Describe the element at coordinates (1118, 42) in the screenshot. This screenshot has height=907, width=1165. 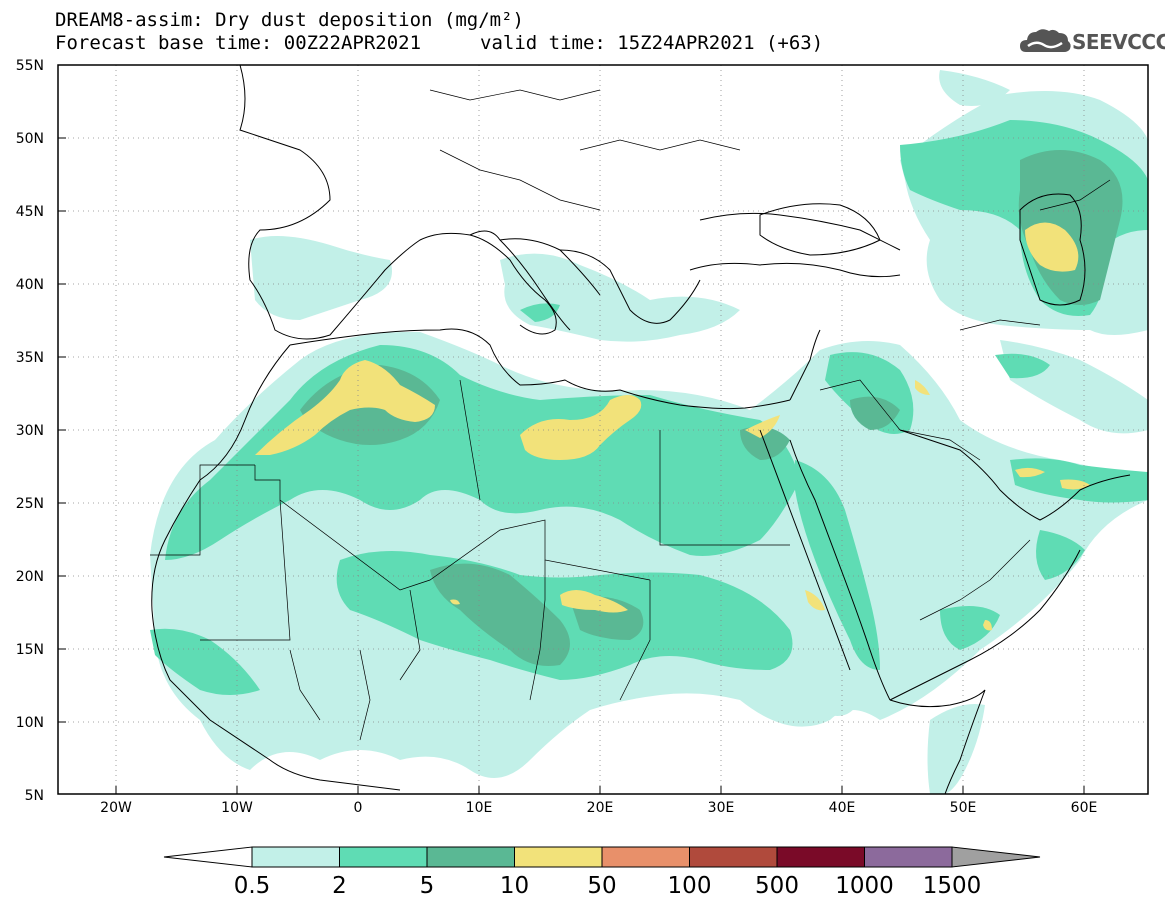
I see `logo-text: SEEVCCC` at that location.